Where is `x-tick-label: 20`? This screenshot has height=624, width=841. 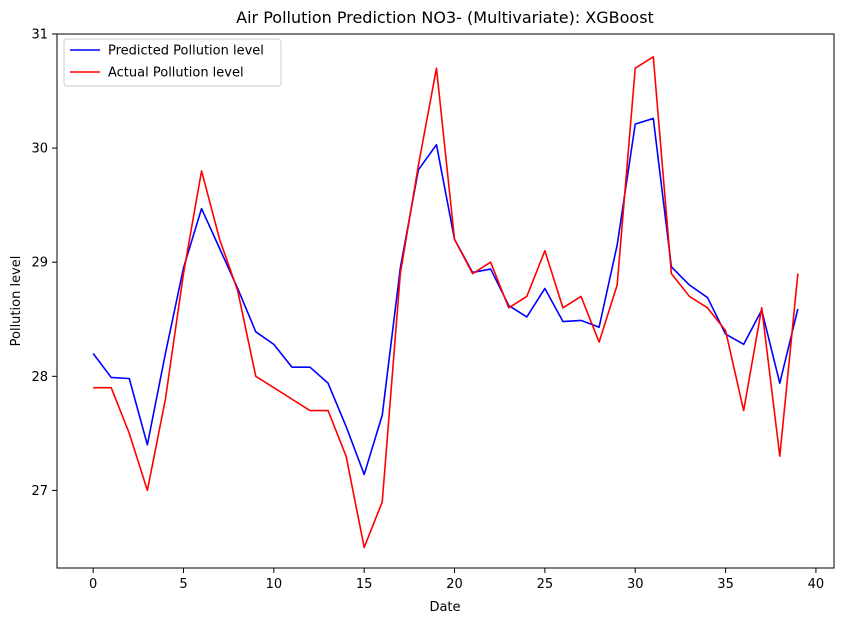
x-tick-label: 20 is located at coordinates (454, 584).